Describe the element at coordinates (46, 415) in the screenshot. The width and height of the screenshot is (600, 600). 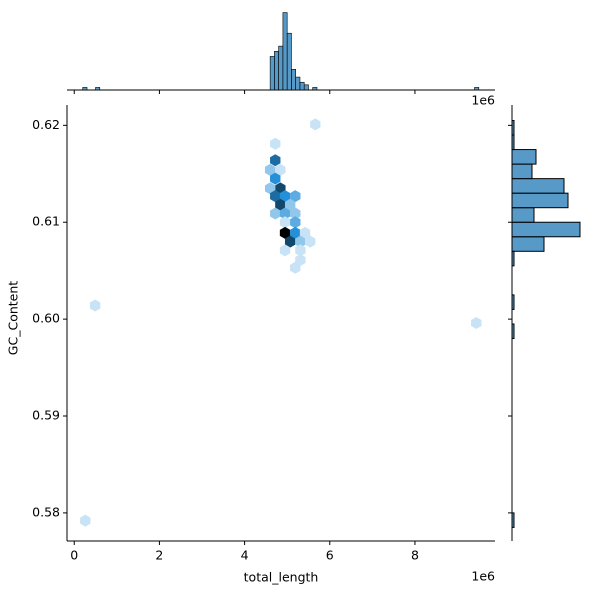
I see `y-tick-label: 0.59` at that location.